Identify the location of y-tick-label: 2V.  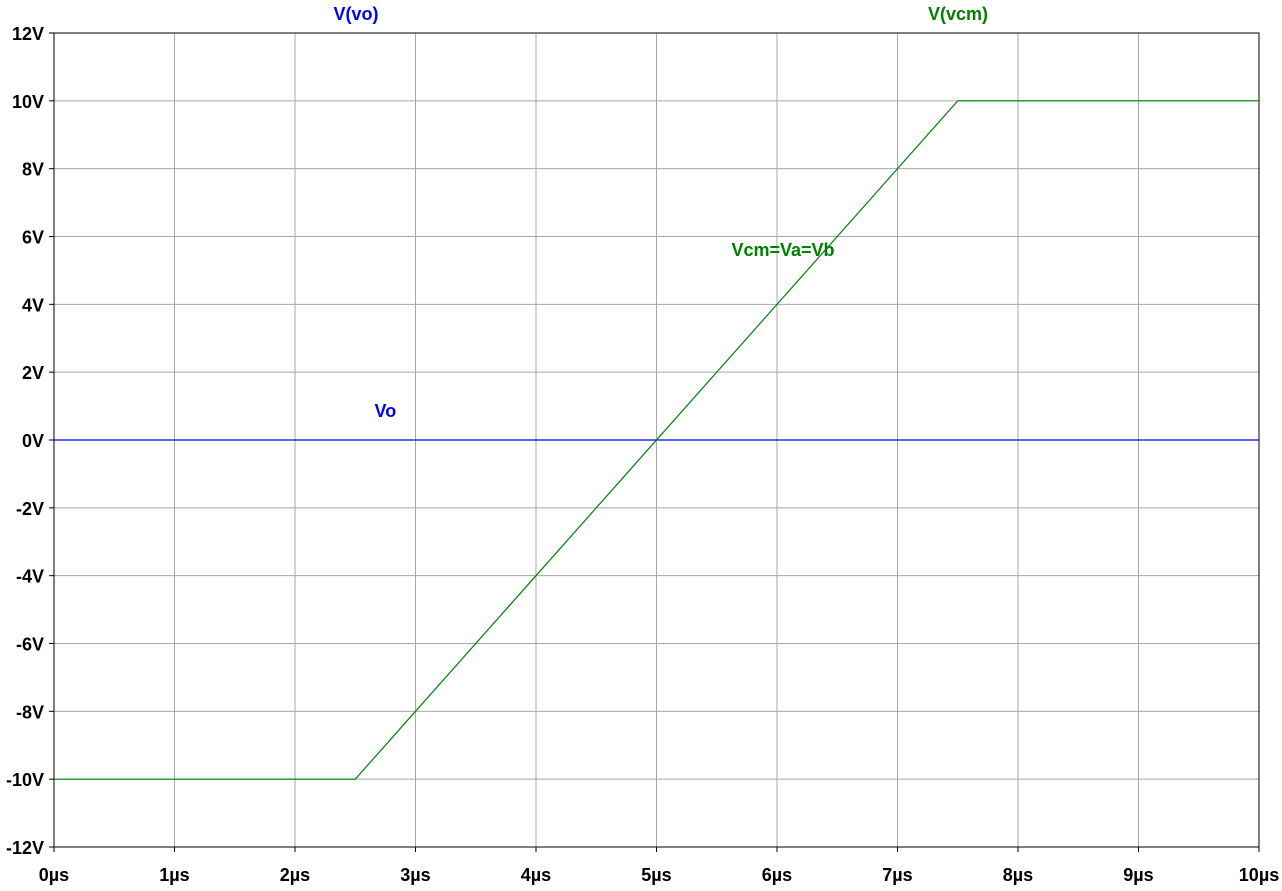
(33, 373).